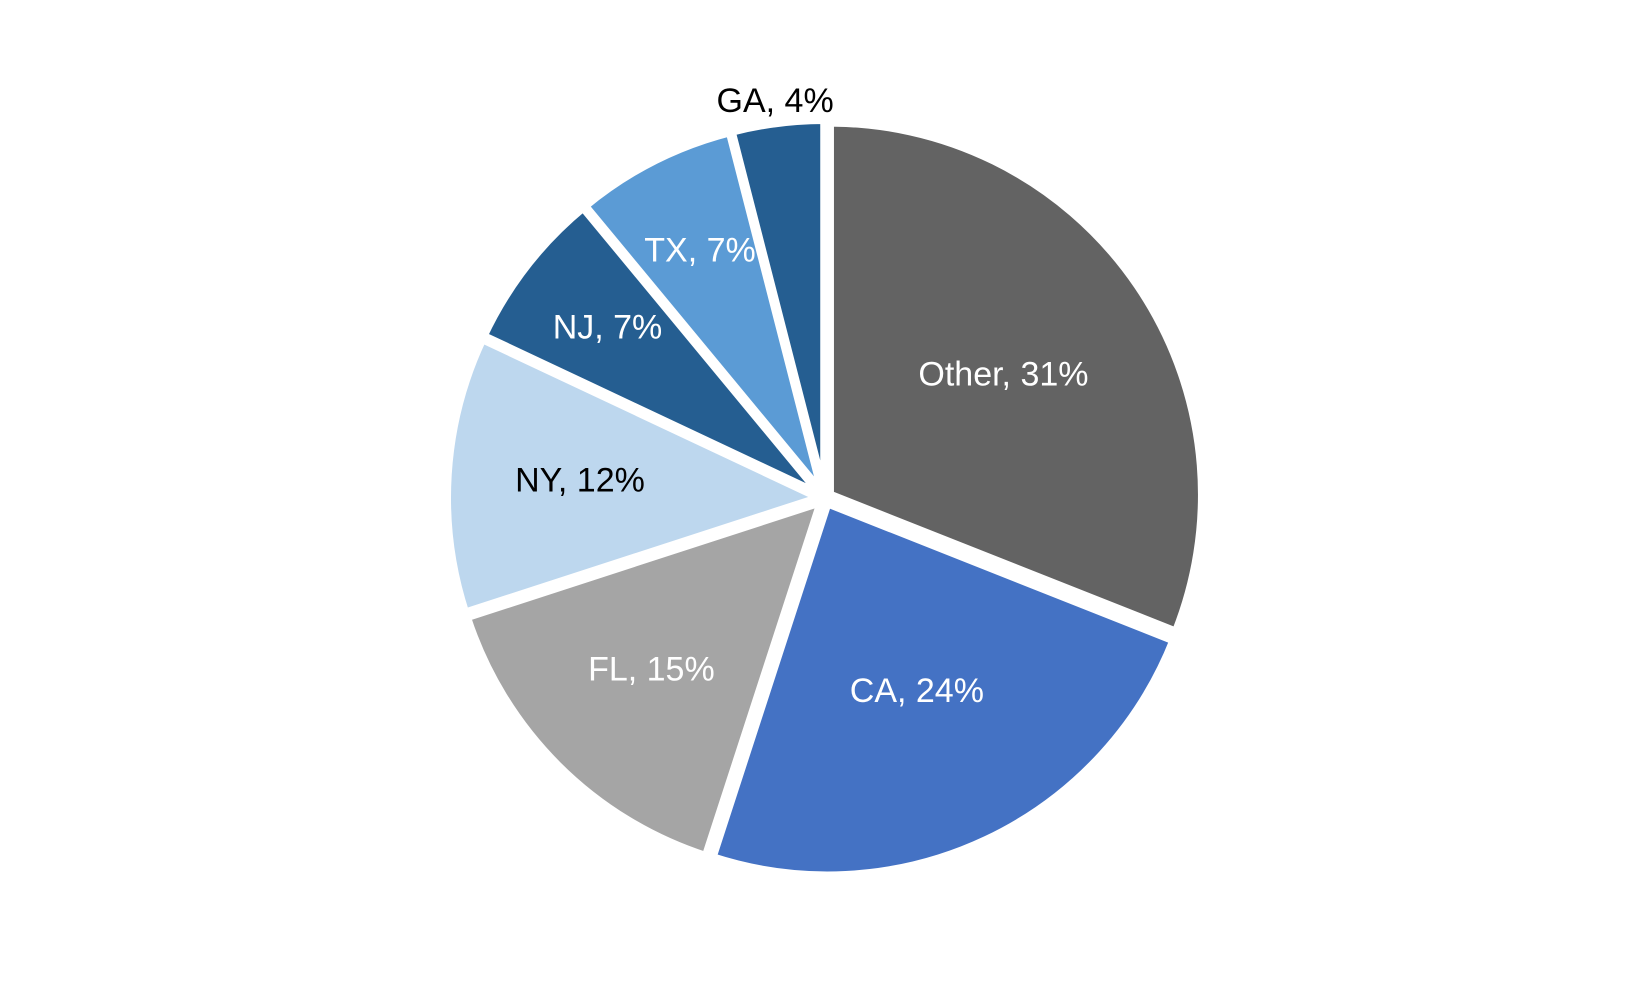  What do you see at coordinates (775, 101) in the screenshot?
I see `data-label-ga: GA, 4%` at bounding box center [775, 101].